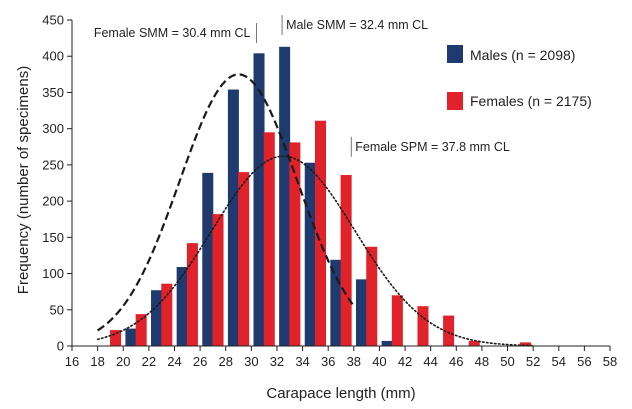 The height and width of the screenshot is (409, 632). What do you see at coordinates (302, 361) in the screenshot?
I see `x-tick-label: 34` at bounding box center [302, 361].